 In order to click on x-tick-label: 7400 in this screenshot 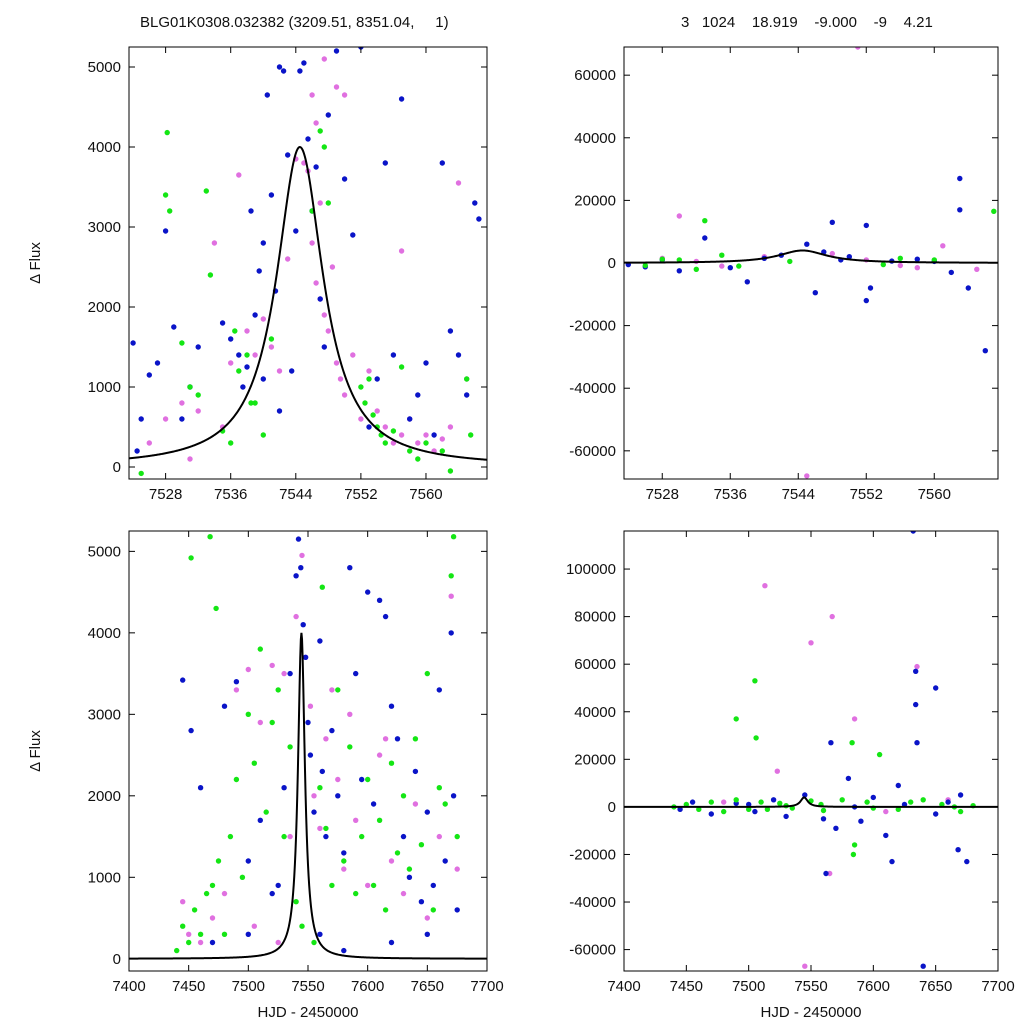, I will do `click(128, 986)`.